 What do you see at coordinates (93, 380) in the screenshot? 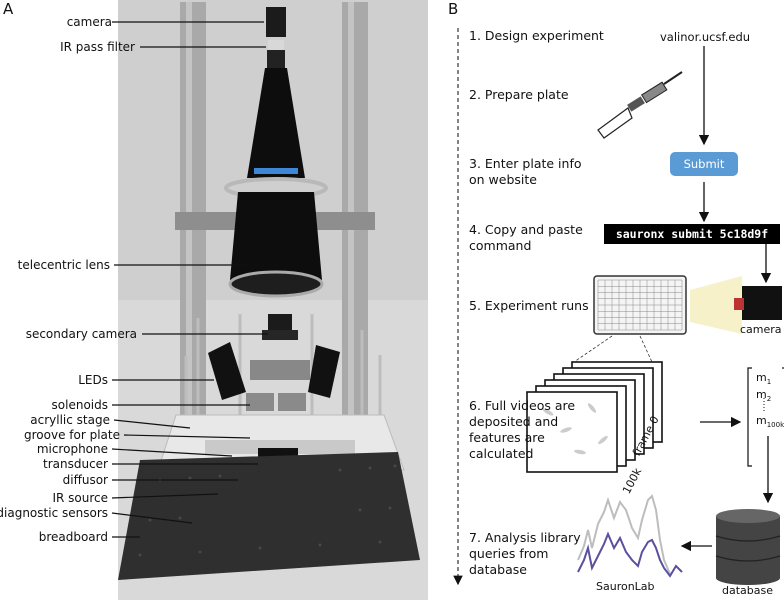
I see `label-leds: LEDs` at bounding box center [93, 380].